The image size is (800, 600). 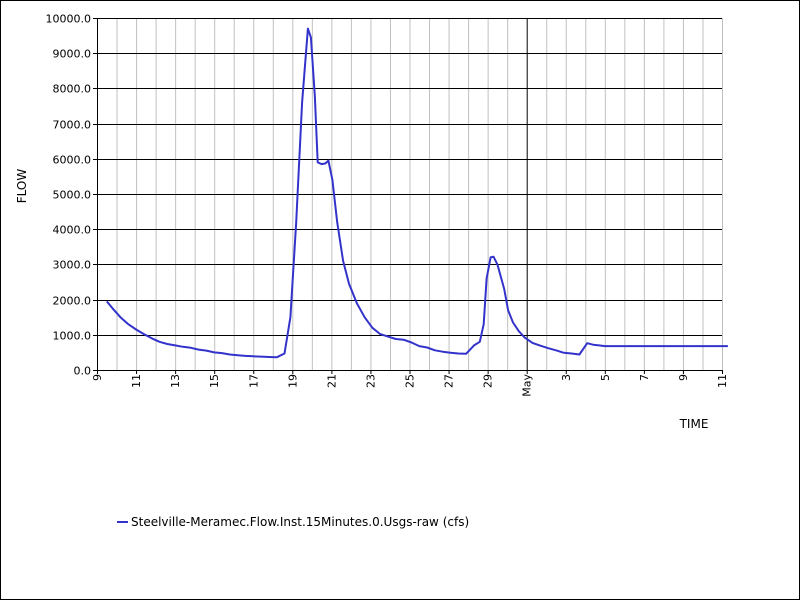 I want to click on x-tick-label: 5, so click(x=605, y=377).